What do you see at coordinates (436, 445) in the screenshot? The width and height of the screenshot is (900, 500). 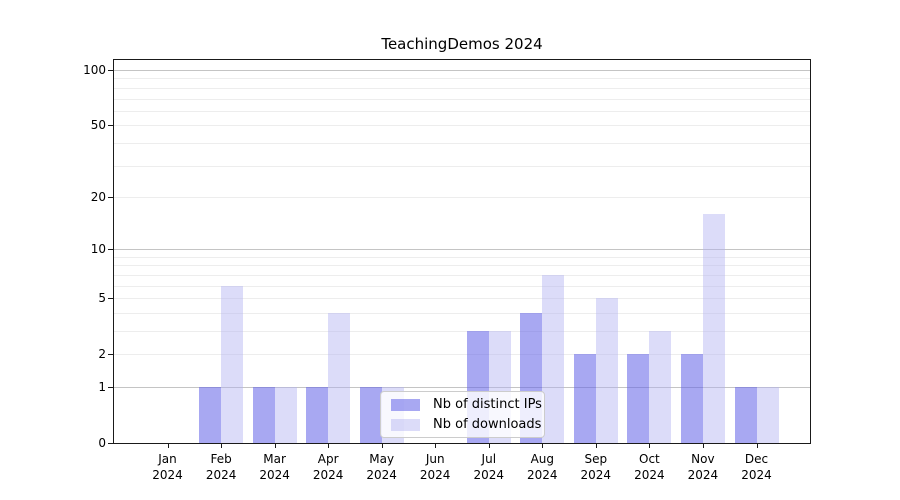 I see `x-tick-jun` at bounding box center [436, 445].